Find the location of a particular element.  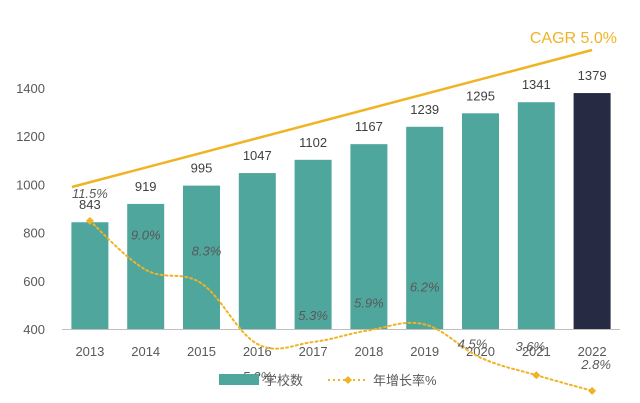

bar-value-label: 919 is located at coordinates (146, 186).